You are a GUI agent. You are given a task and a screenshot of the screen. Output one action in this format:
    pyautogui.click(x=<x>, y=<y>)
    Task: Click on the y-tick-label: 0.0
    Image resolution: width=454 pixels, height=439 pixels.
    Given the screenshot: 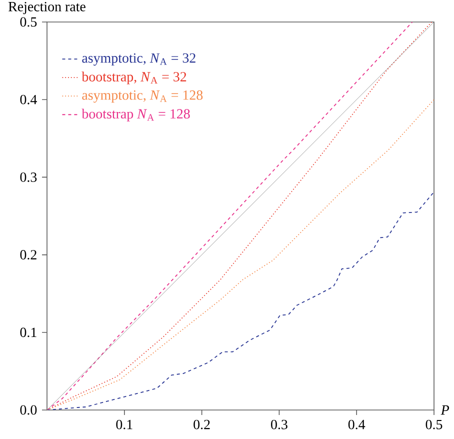 What is the action you would take?
    pyautogui.click(x=28, y=410)
    